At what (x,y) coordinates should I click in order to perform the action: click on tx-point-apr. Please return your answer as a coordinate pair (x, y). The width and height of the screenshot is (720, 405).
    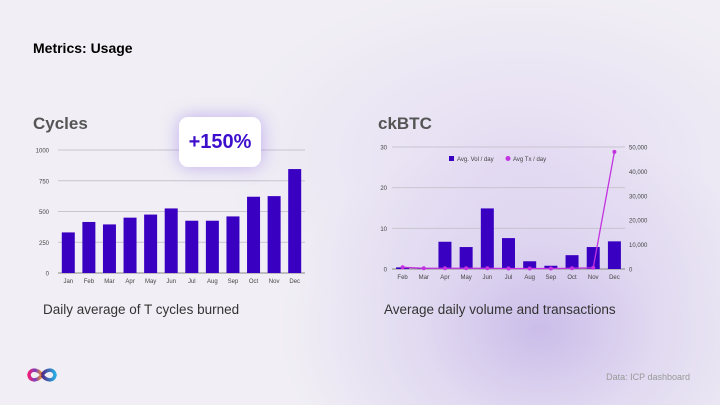
    Looking at the image, I should click on (444, 268).